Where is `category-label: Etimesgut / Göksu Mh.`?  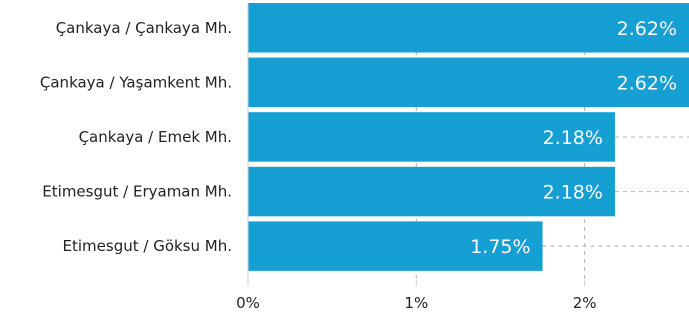 category-label: Etimesgut / Göksu Mh. is located at coordinates (147, 246).